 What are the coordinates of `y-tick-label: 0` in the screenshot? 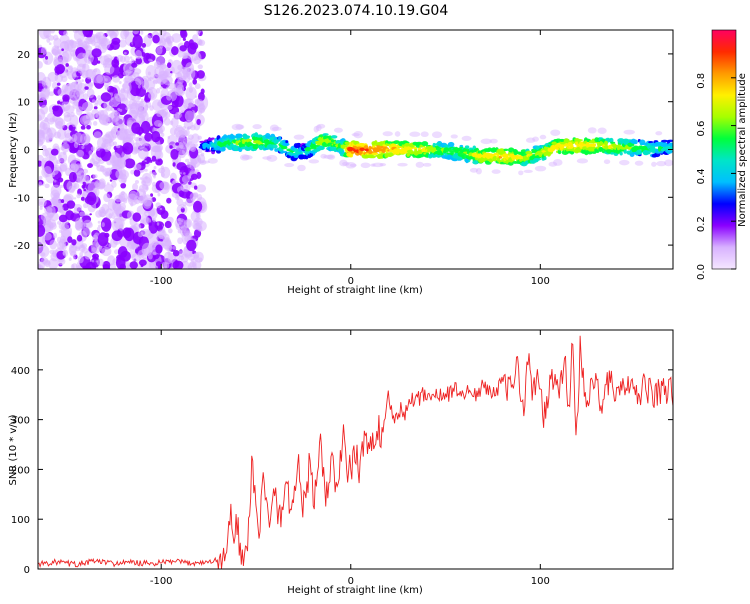 It's located at (27, 570).